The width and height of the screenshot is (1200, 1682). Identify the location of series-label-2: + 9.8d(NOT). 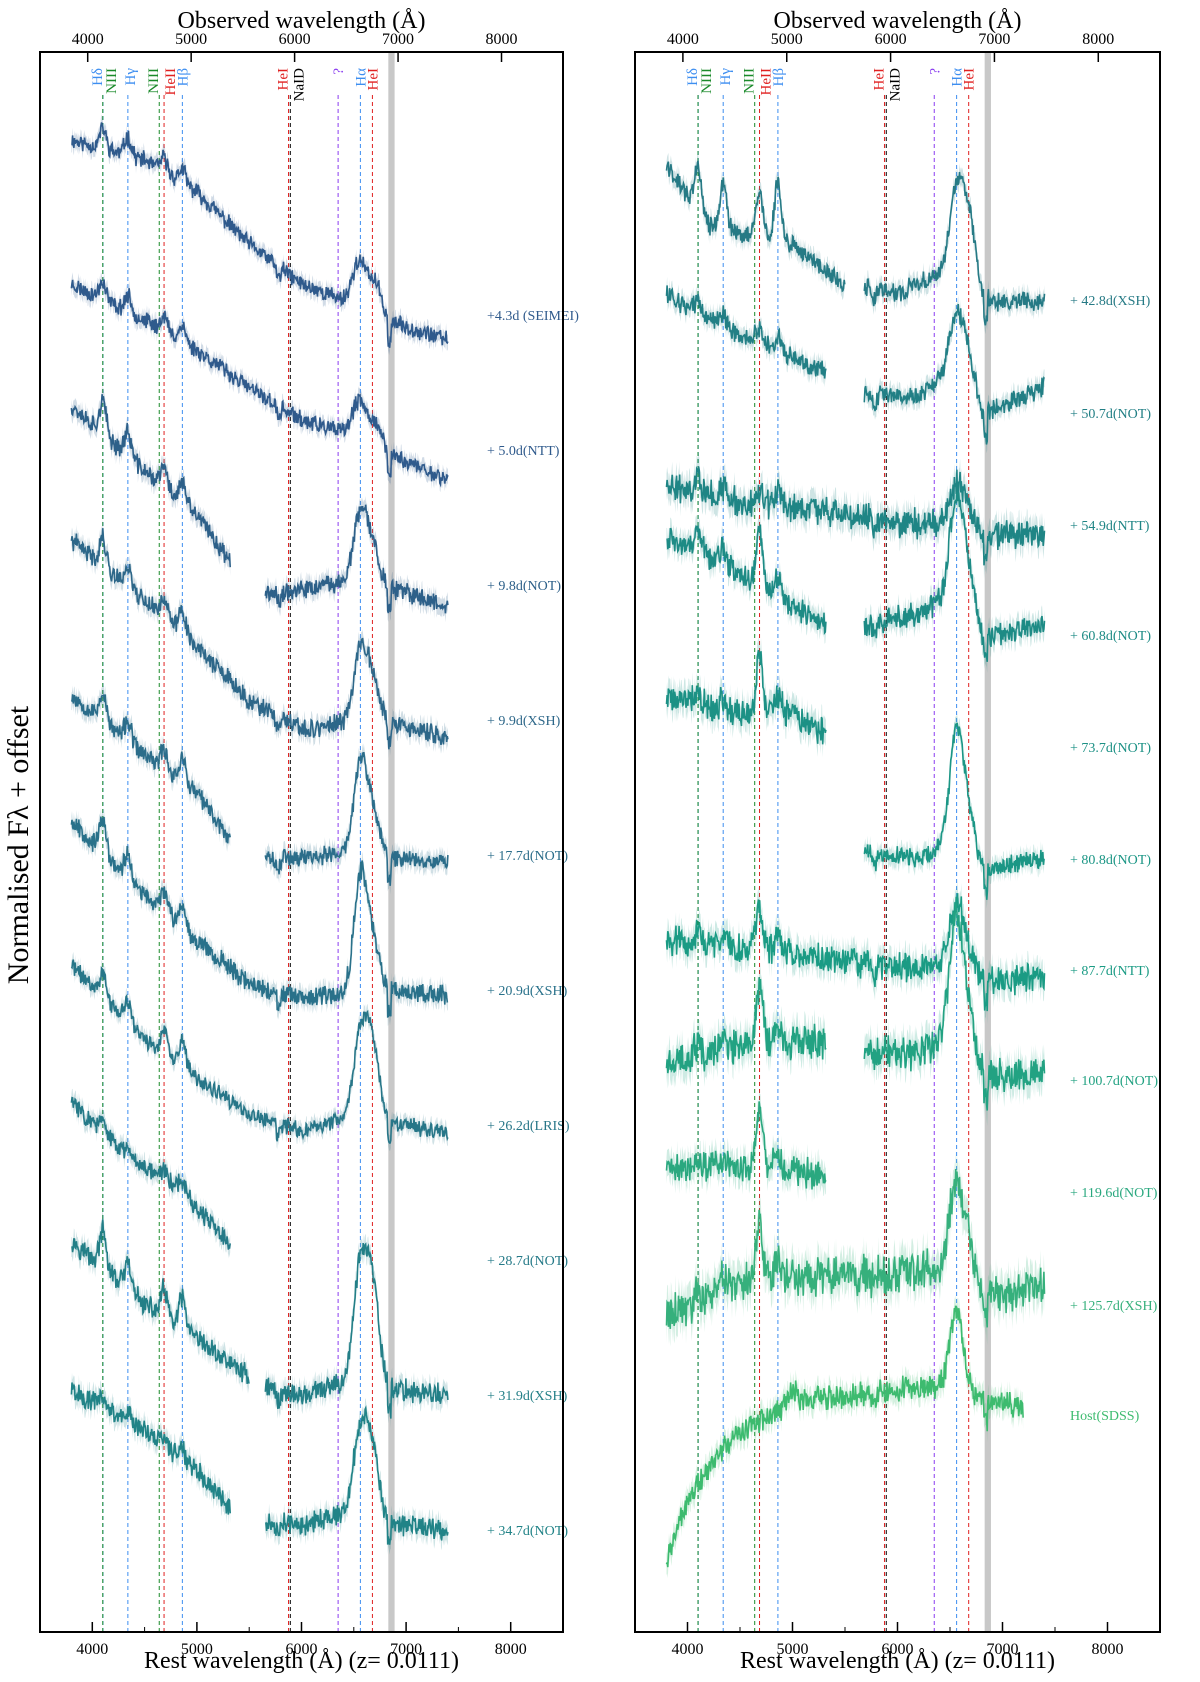
(524, 586).